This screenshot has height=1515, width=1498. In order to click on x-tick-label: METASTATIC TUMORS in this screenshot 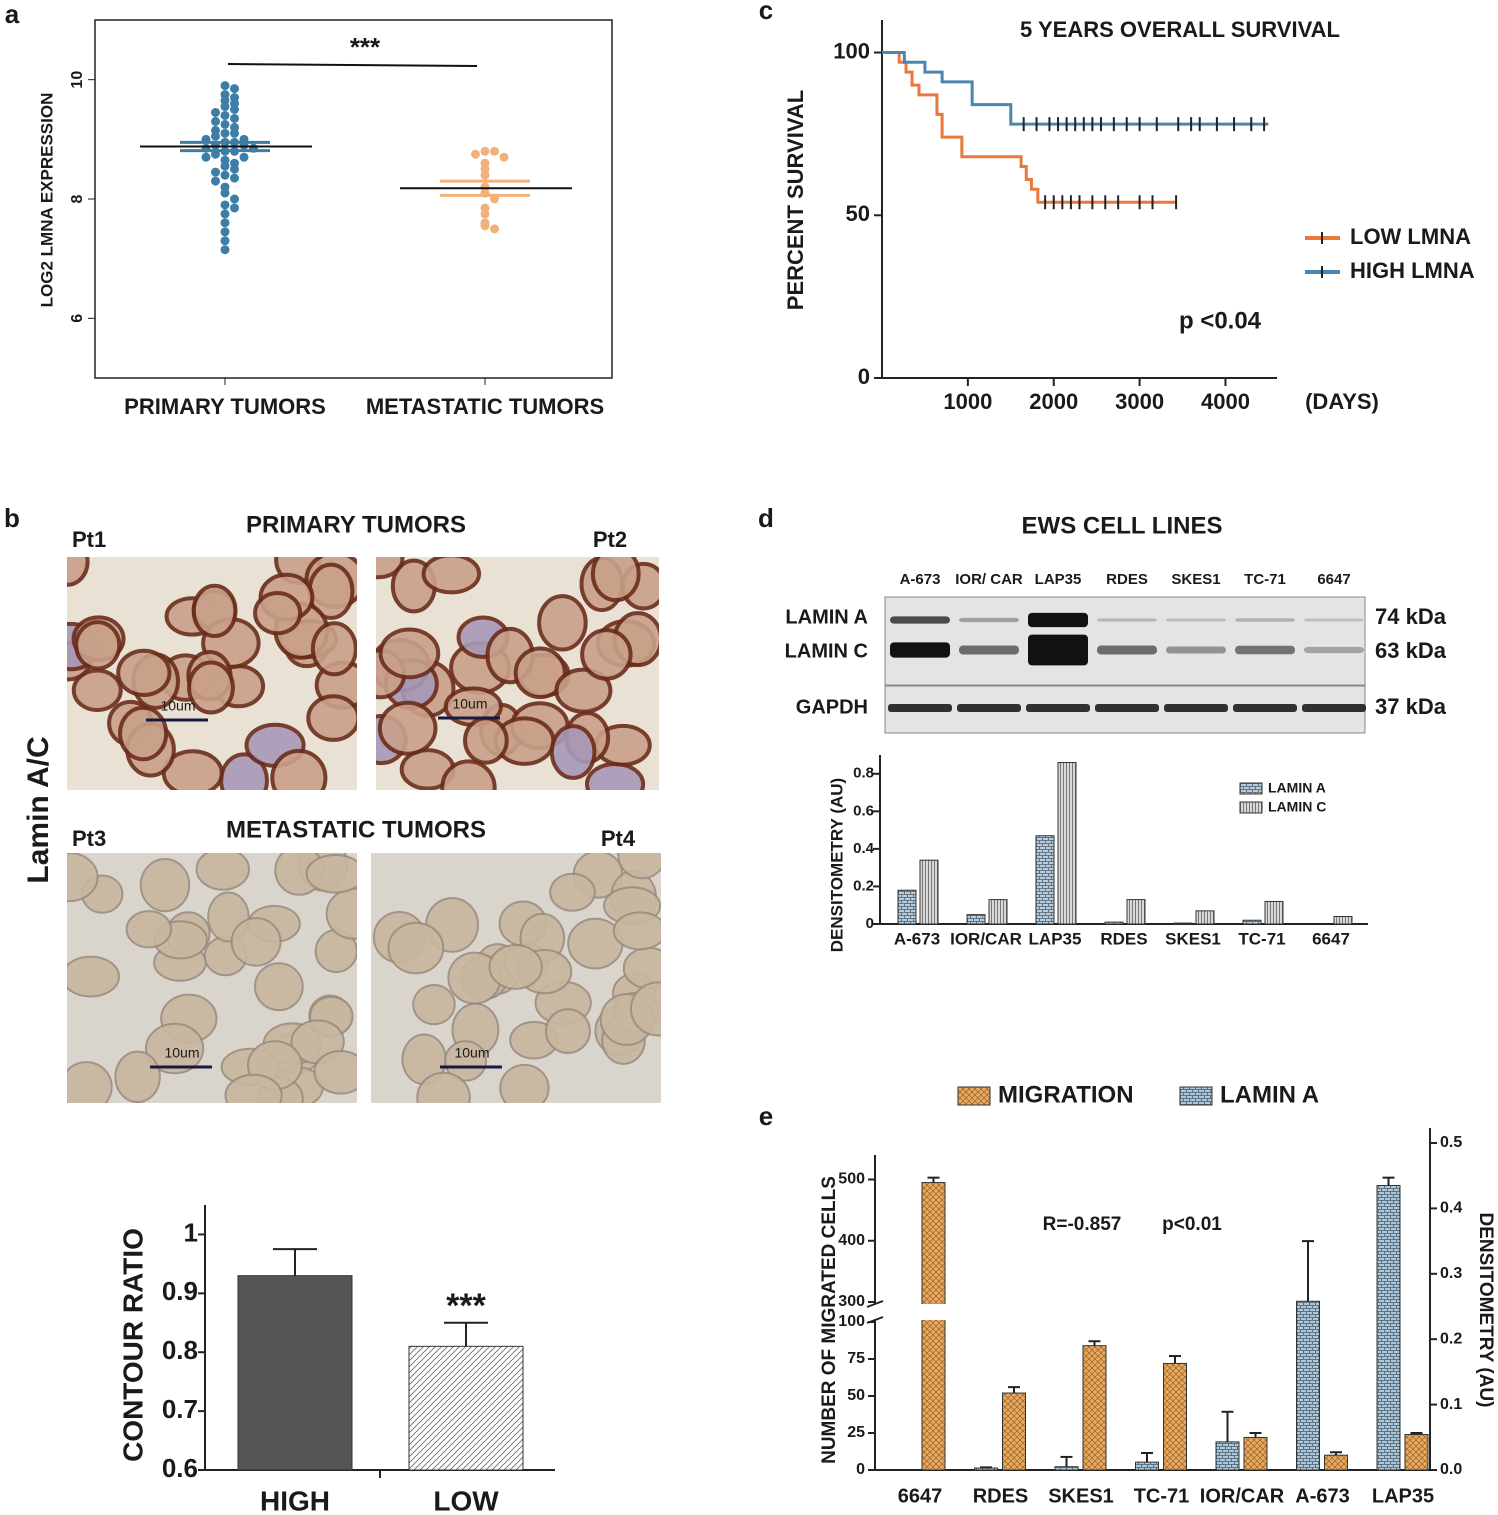, I will do `click(485, 406)`.